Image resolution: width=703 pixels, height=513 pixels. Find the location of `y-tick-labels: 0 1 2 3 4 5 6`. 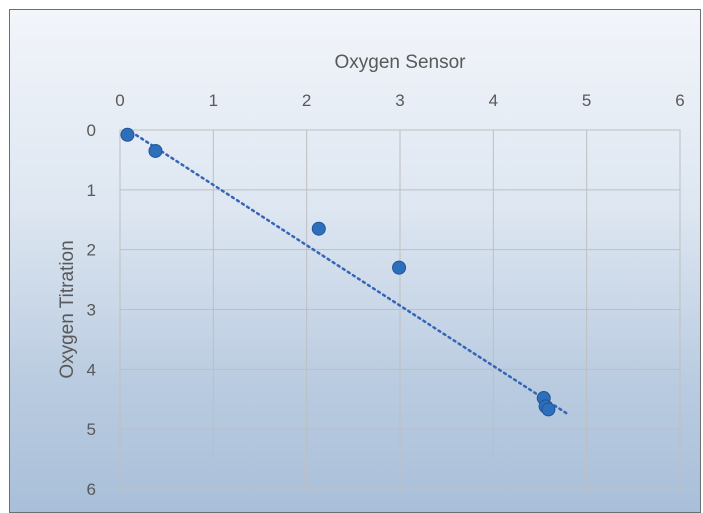

y-tick-labels: 0 1 2 3 4 5 6 is located at coordinates (91, 310).